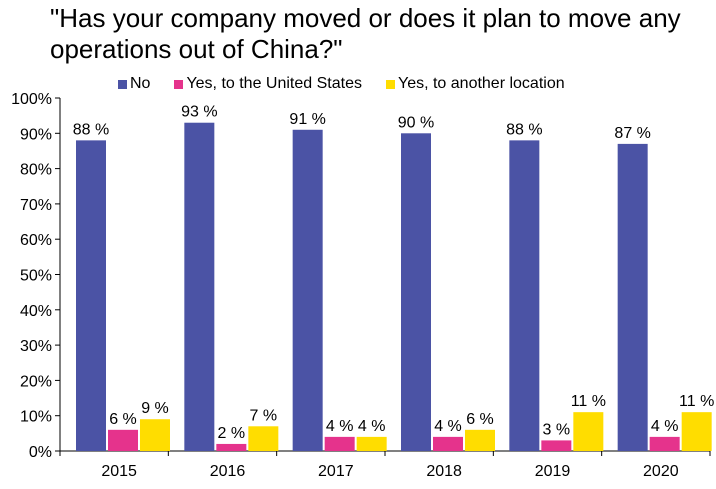 The width and height of the screenshot is (716, 489). What do you see at coordinates (36, 240) in the screenshot?
I see `y-tick-label: 60%` at bounding box center [36, 240].